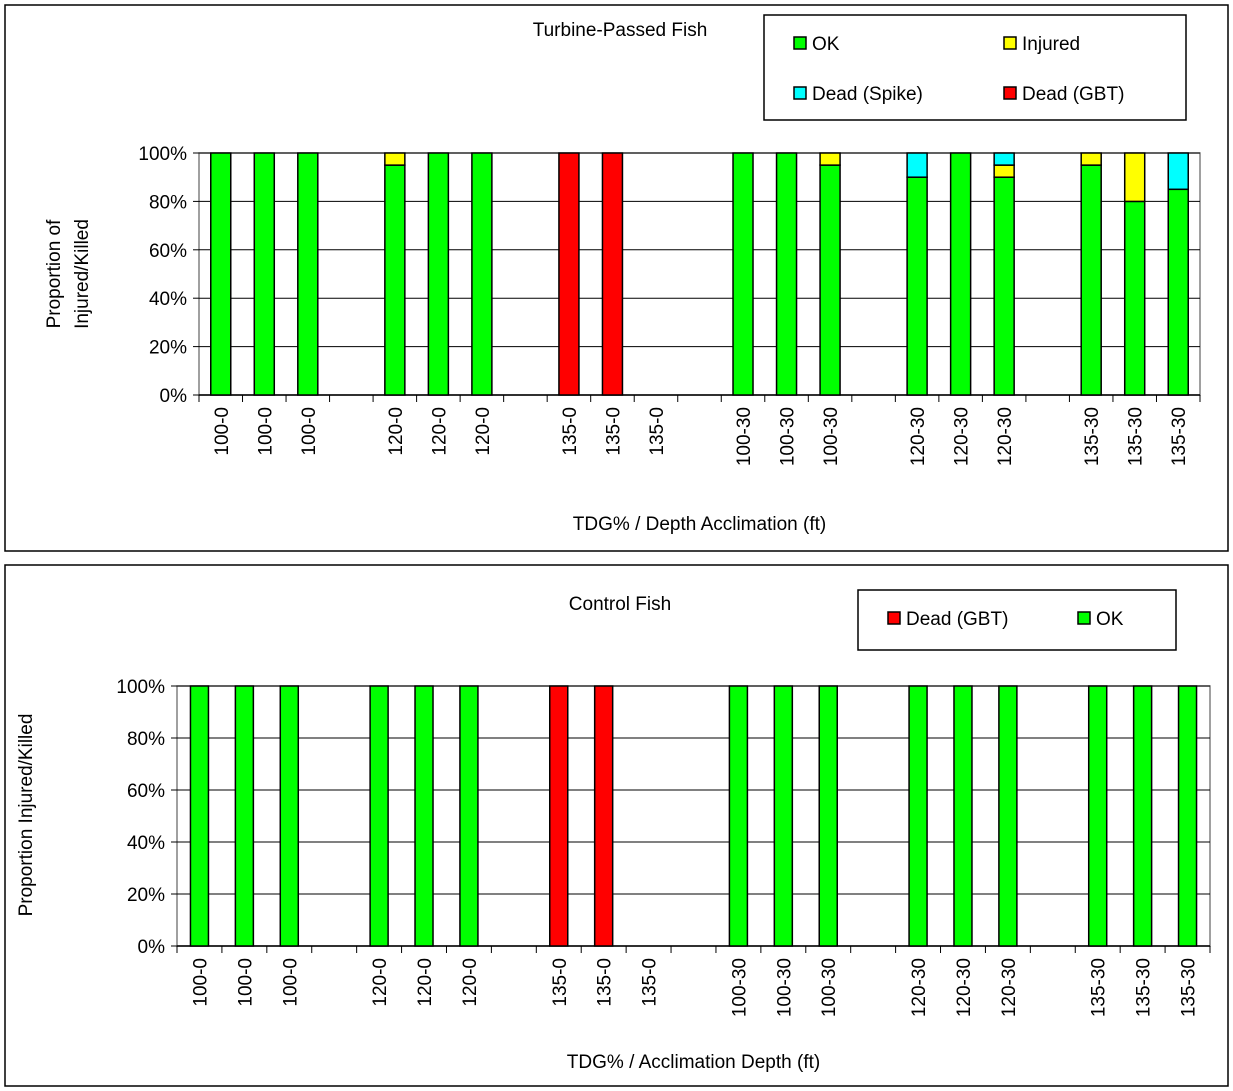  What do you see at coordinates (26, 815) in the screenshot?
I see `y-axis-label: Proportion Injured/Killed` at bounding box center [26, 815].